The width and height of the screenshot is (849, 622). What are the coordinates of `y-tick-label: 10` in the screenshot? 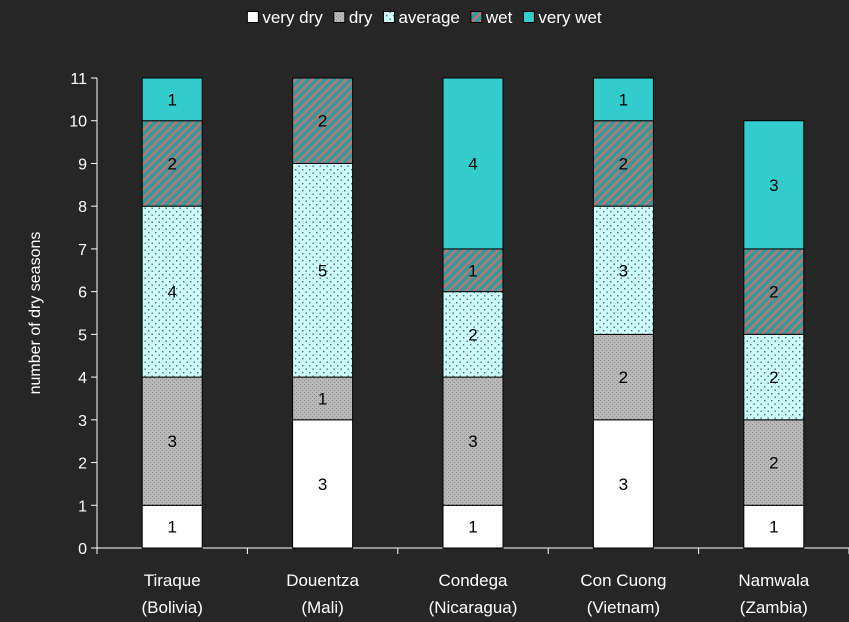 It's located at (78, 122).